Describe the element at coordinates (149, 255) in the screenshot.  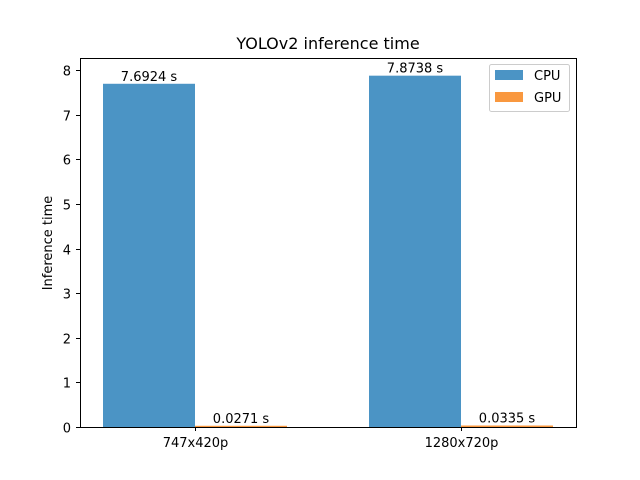
I see `bar-cpu-747x420p` at that location.